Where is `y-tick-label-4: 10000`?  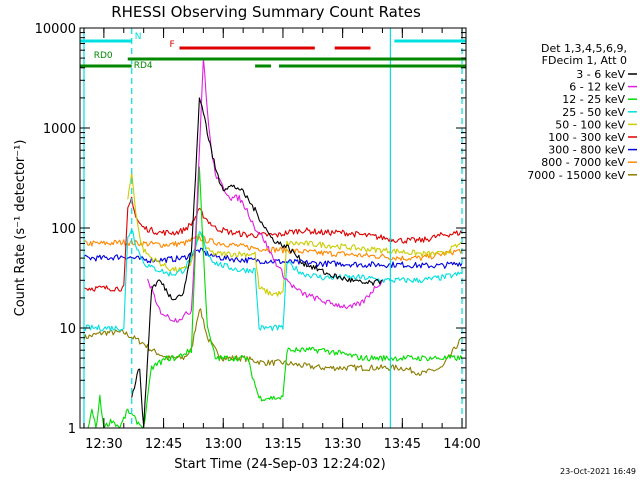 y-tick-label-4: 10000 is located at coordinates (55, 29).